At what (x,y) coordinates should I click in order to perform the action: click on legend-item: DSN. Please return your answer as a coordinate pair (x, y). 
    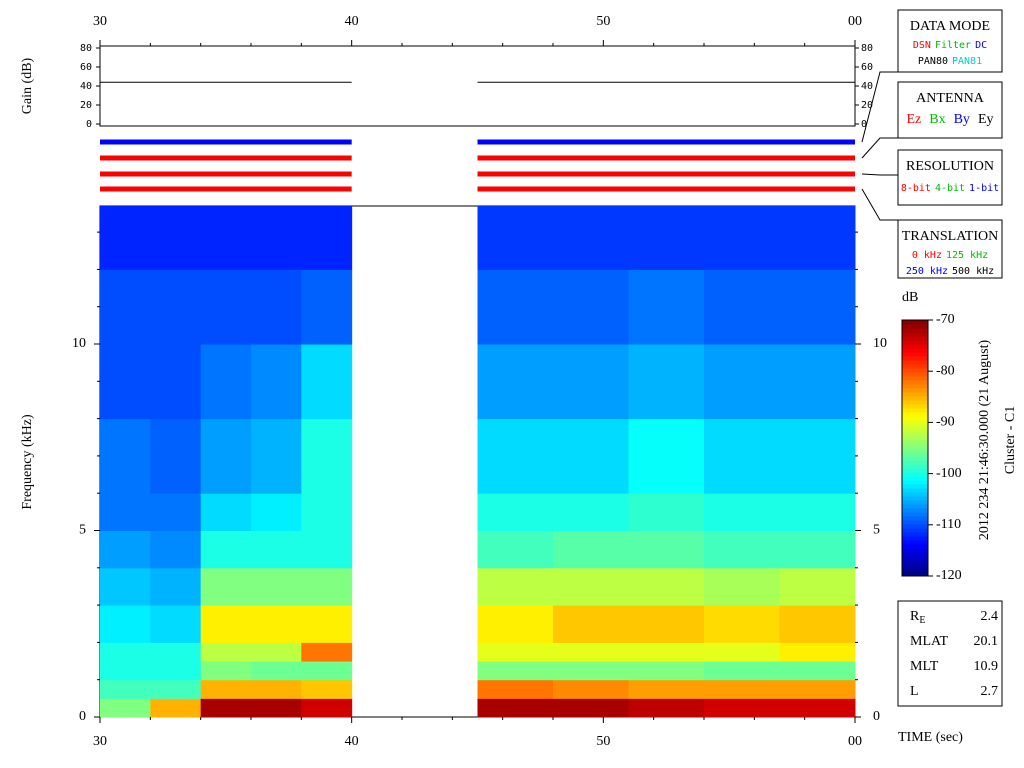
    Looking at the image, I should click on (922, 45).